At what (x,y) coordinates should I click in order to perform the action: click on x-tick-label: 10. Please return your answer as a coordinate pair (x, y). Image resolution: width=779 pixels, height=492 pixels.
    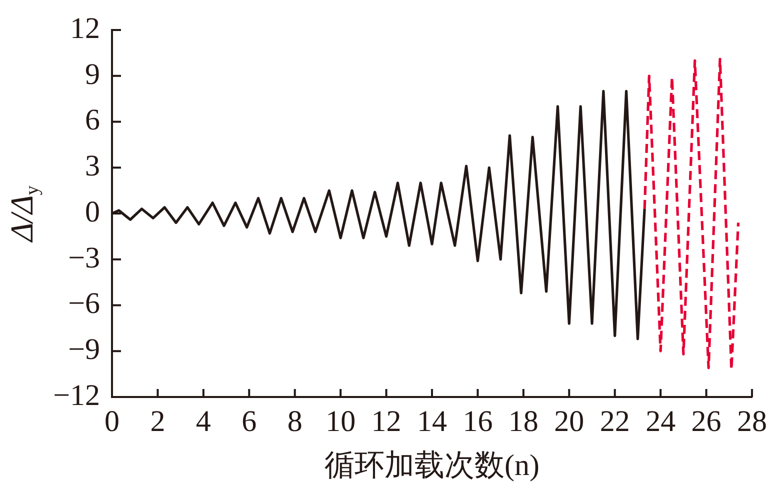
    Looking at the image, I should click on (341, 421).